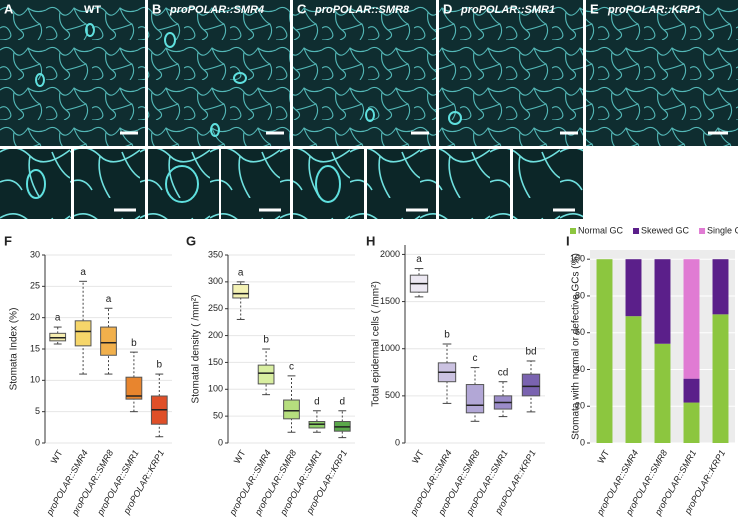 This screenshot has width=738, height=524. Describe the element at coordinates (9, 8) in the screenshot. I see `panel-letter: A` at that location.